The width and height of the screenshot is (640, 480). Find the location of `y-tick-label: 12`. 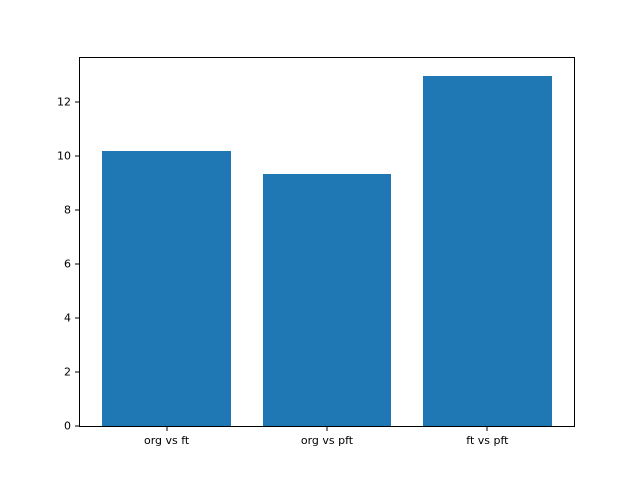

y-tick-label: 12 is located at coordinates (64, 102).